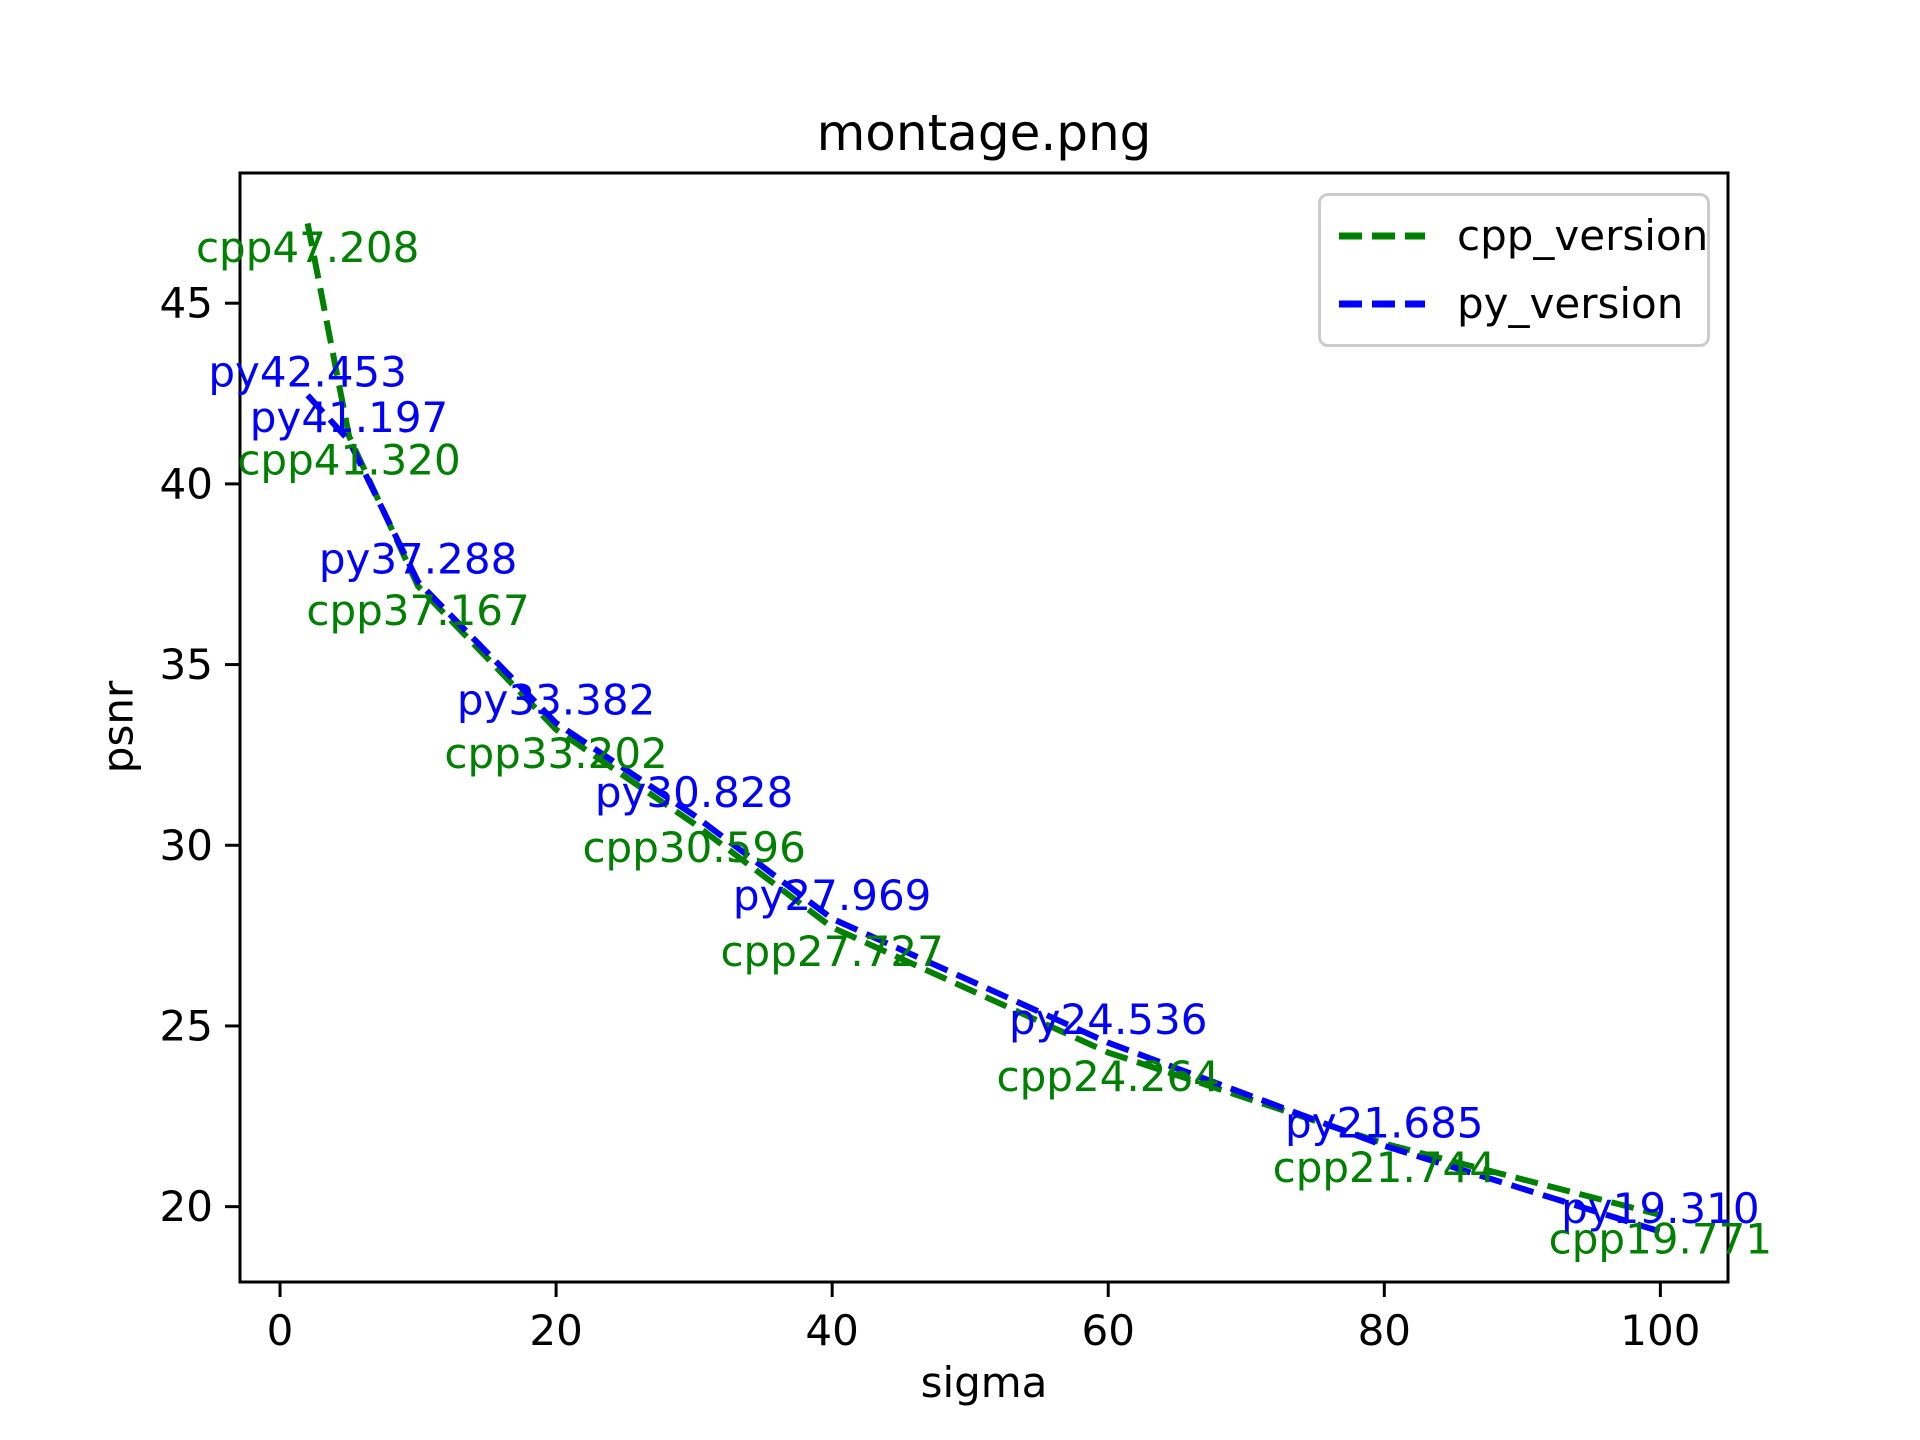 This screenshot has width=1920, height=1440. Describe the element at coordinates (348, 460) in the screenshot. I see `point-label-cpp-5: cpp41.320` at that location.